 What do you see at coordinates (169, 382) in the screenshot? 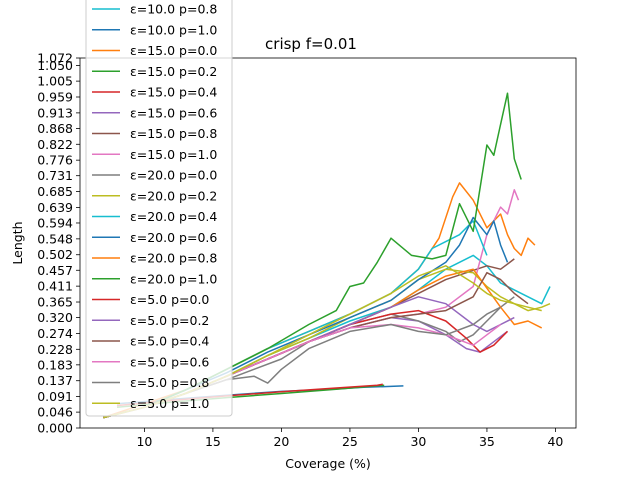
I see `legend-label: ε=5.0 p=0.8` at bounding box center [169, 382].